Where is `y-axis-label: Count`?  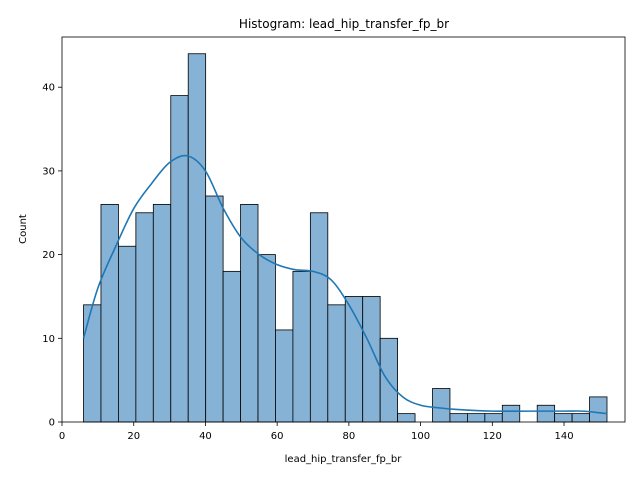 y-axis-label: Count is located at coordinates (23, 229).